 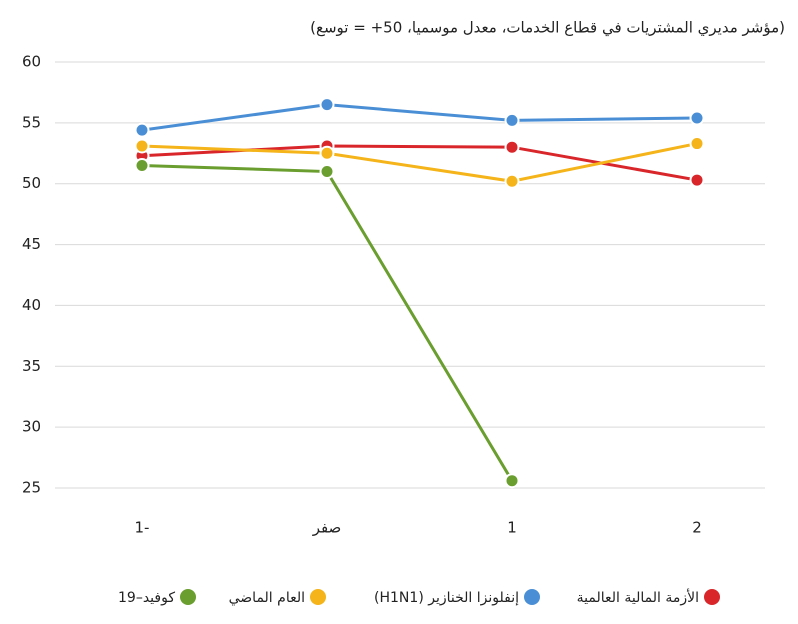 I want to click on y-tick-label: 50, so click(x=31, y=183).